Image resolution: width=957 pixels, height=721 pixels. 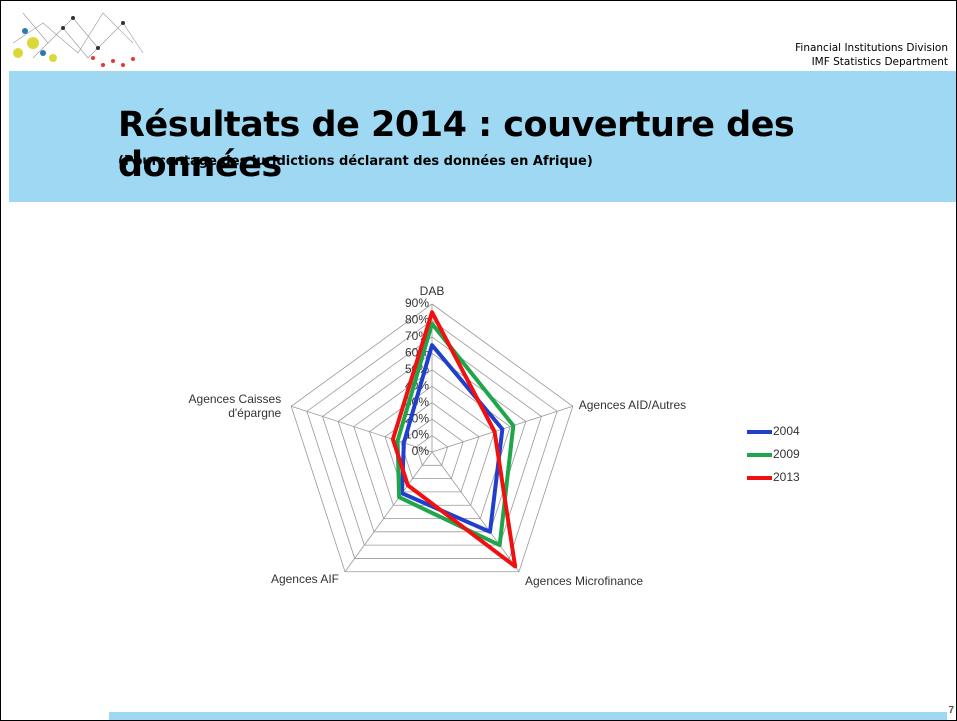 What do you see at coordinates (951, 710) in the screenshot?
I see `page-number: 7` at bounding box center [951, 710].